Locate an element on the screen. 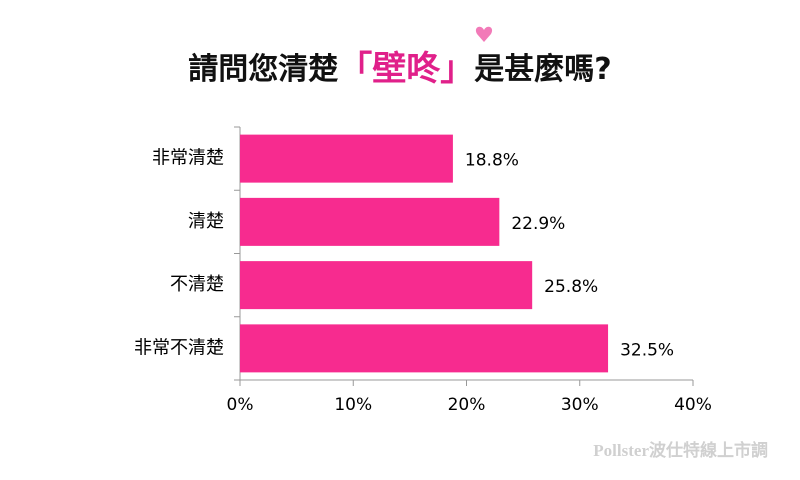 This screenshot has height=480, width=800. y-tick-label: 非常清楚 is located at coordinates (188, 158).